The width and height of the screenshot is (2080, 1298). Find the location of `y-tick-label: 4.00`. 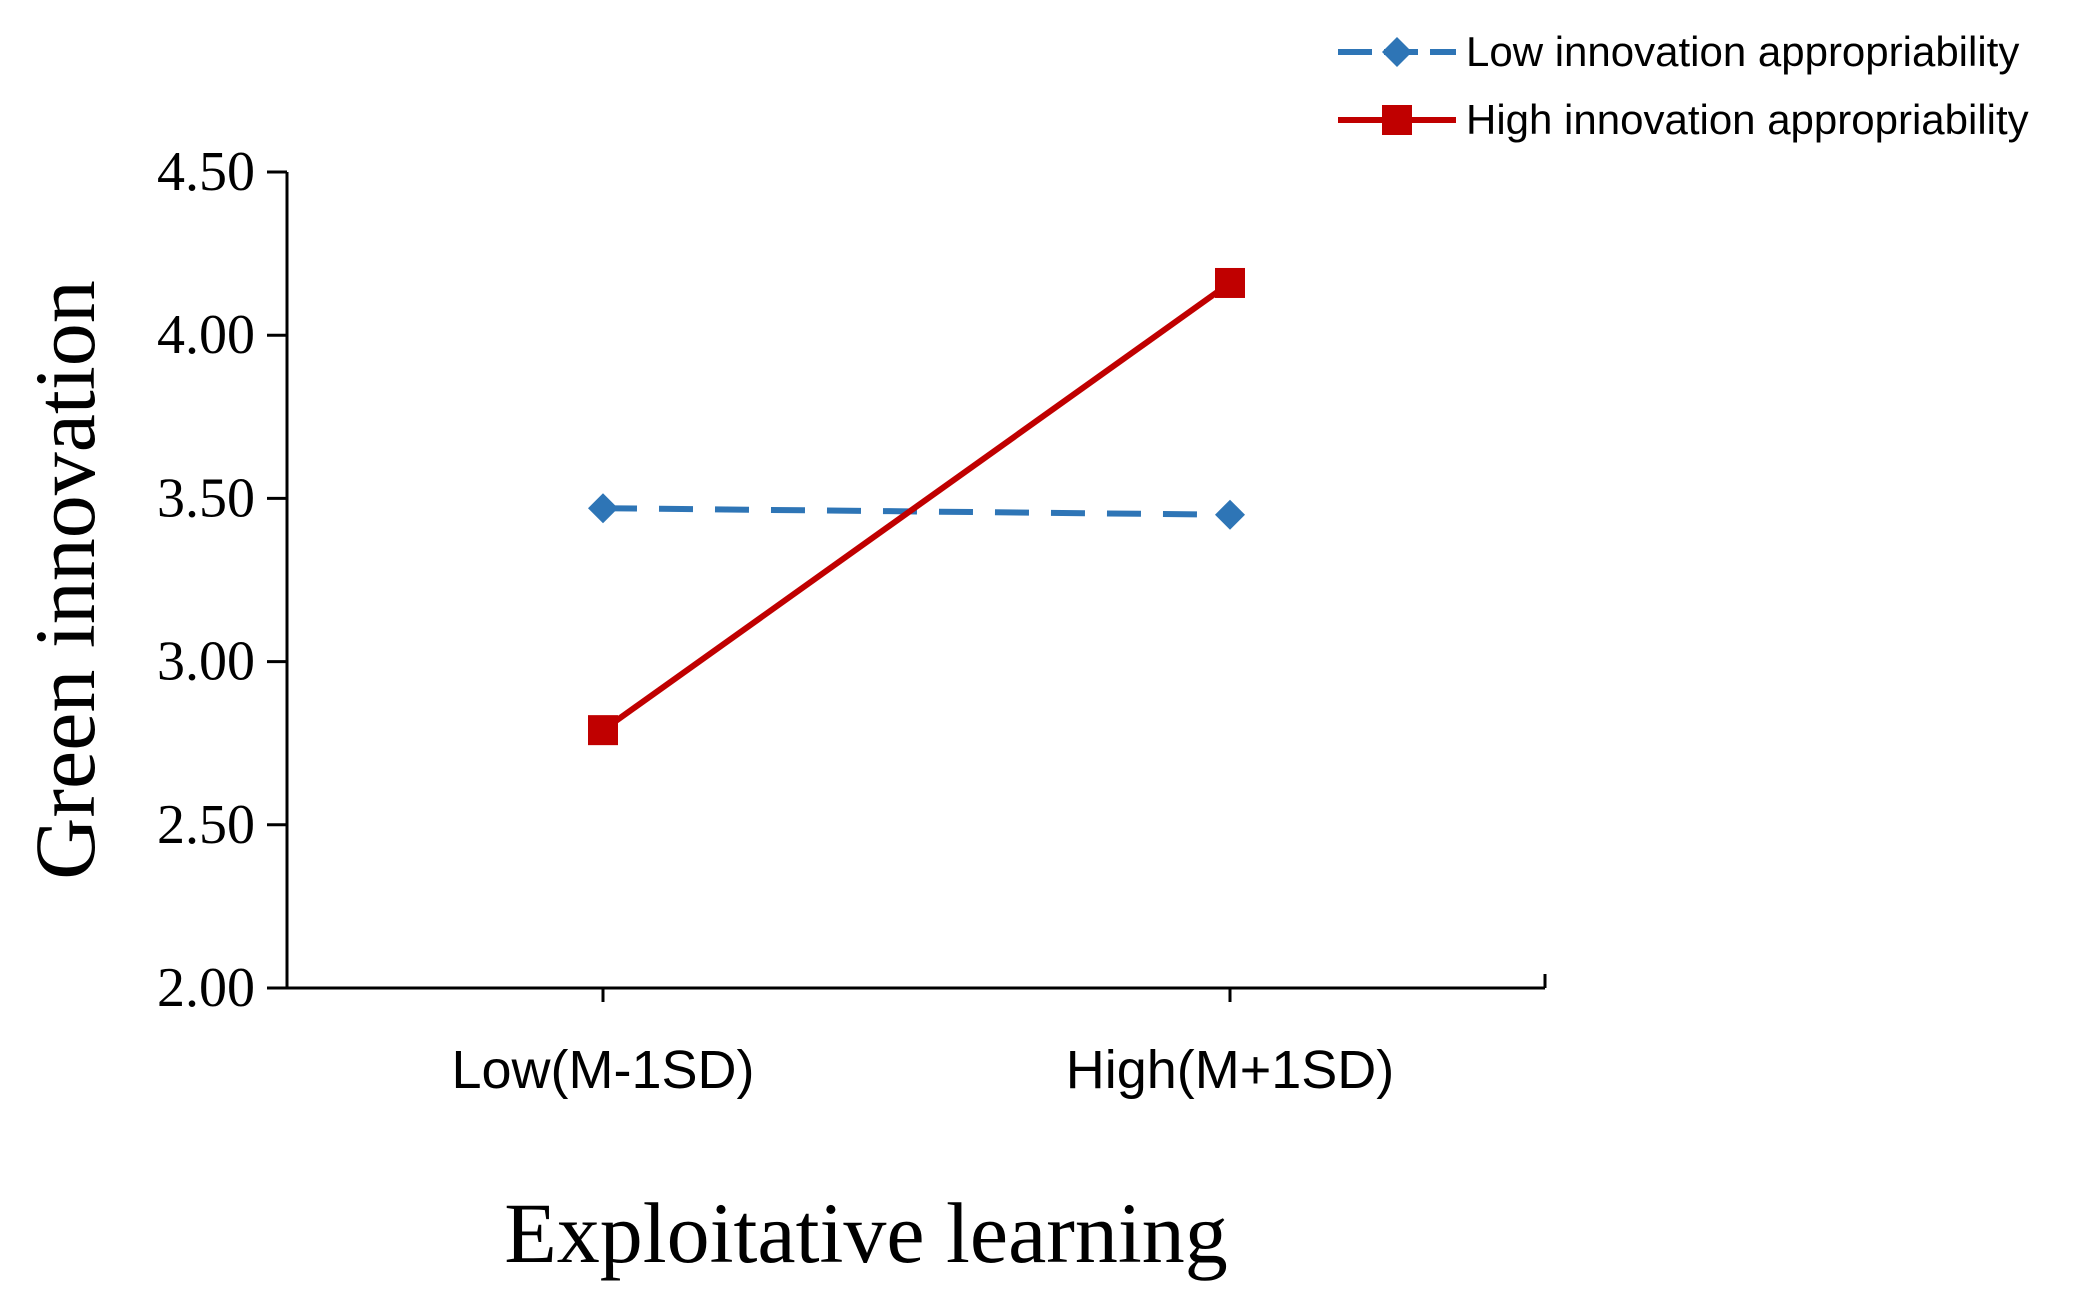

y-tick-label: 4.00 is located at coordinates (206, 335).